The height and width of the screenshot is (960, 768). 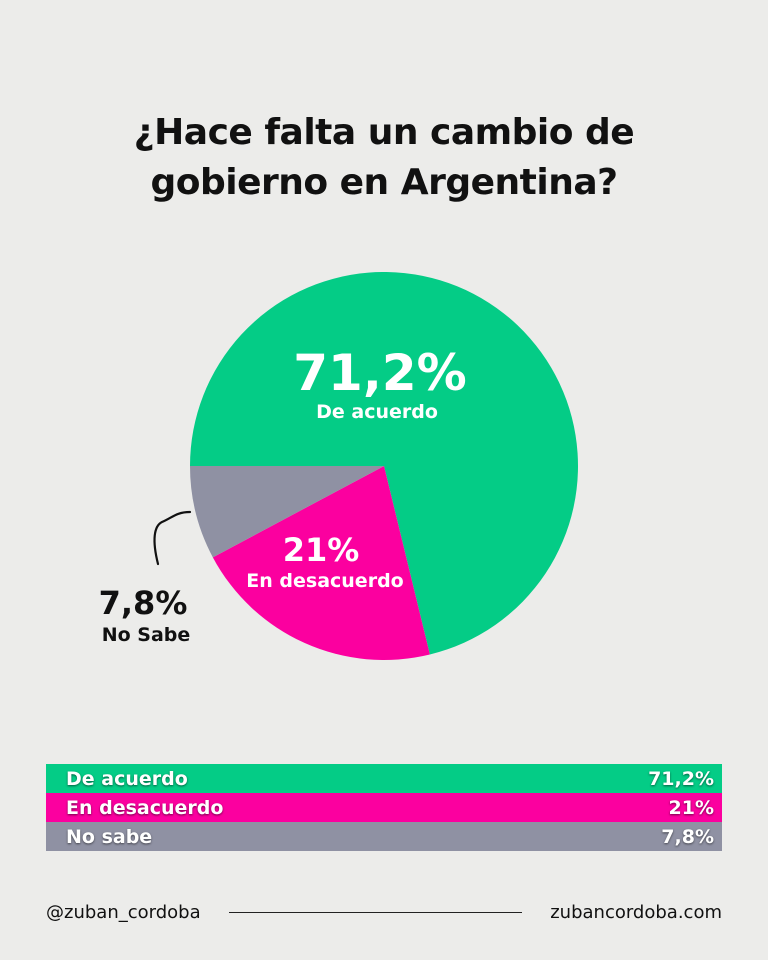 I want to click on legend-row-en-desacuerdo: En desacuerdo 21%, so click(x=384, y=807).